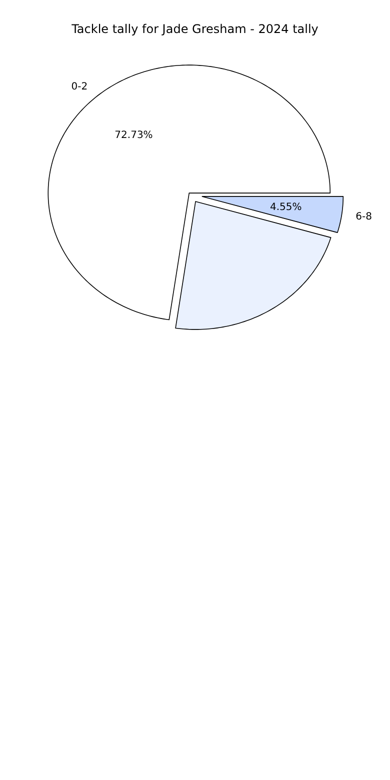 The image size is (390, 780). I want to click on data-label: 4.55%, so click(286, 208).